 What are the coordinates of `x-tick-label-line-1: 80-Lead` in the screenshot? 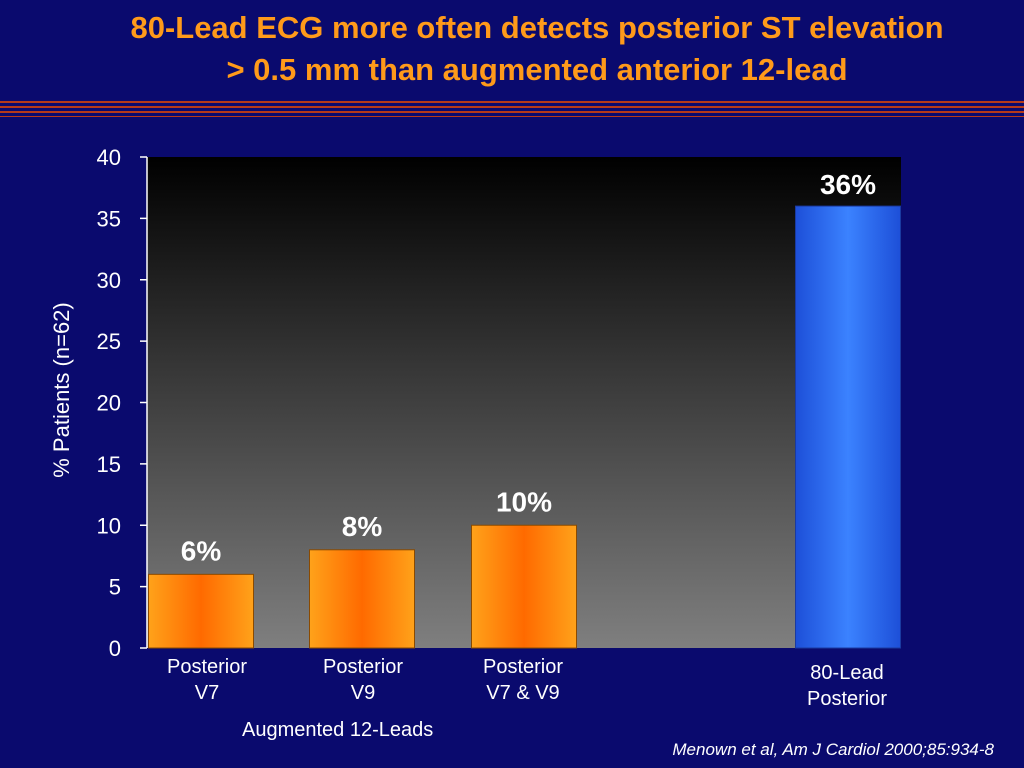 It's located at (847, 673).